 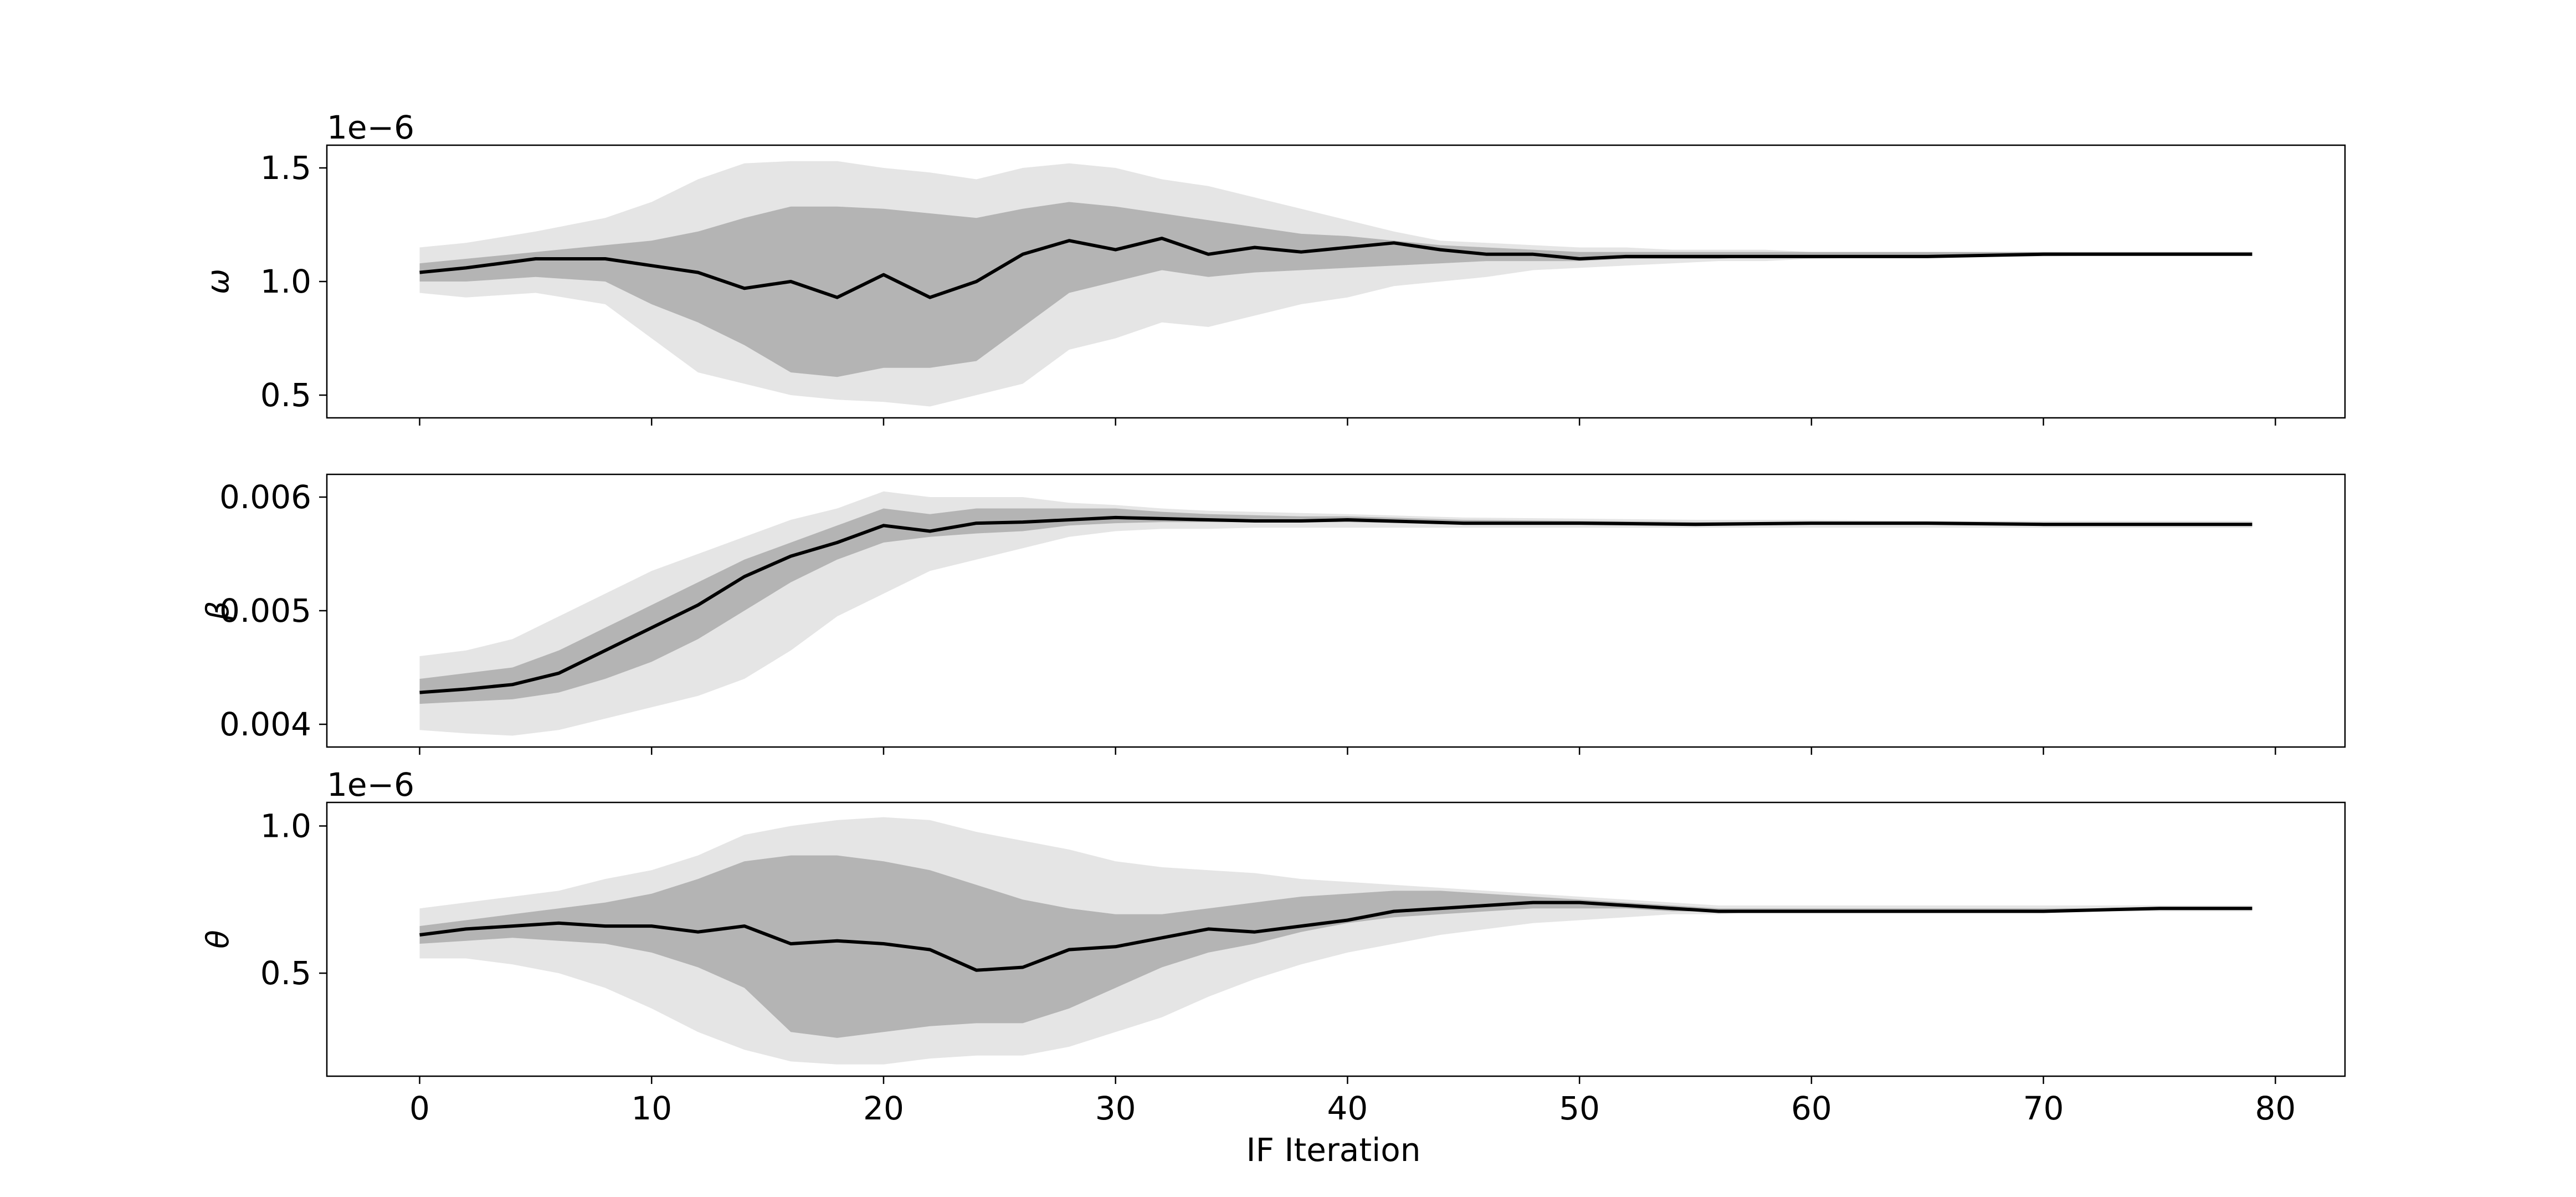 I want to click on outer-band-beta, so click(x=1335, y=613).